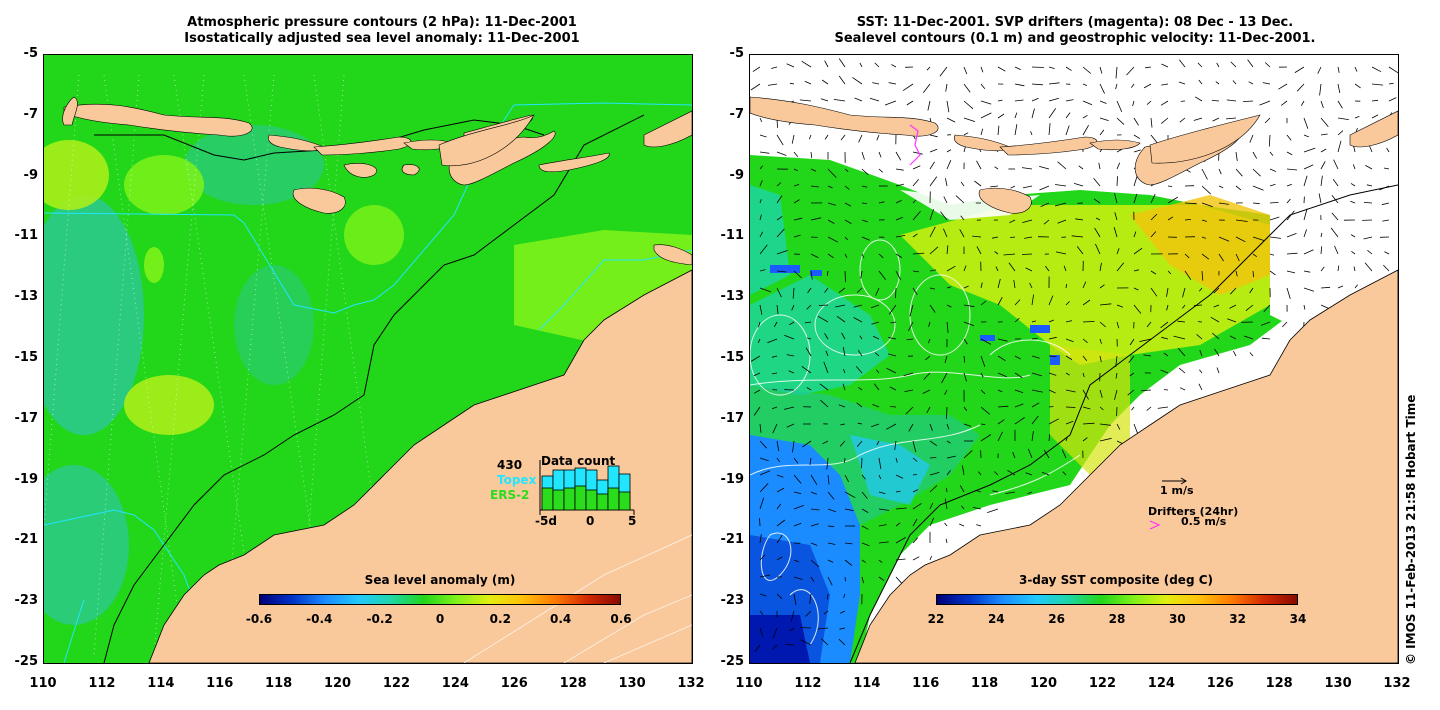 The width and height of the screenshot is (1440, 710). Describe the element at coordinates (590, 521) in the screenshot. I see `data-count-xtick-2: 0` at that location.